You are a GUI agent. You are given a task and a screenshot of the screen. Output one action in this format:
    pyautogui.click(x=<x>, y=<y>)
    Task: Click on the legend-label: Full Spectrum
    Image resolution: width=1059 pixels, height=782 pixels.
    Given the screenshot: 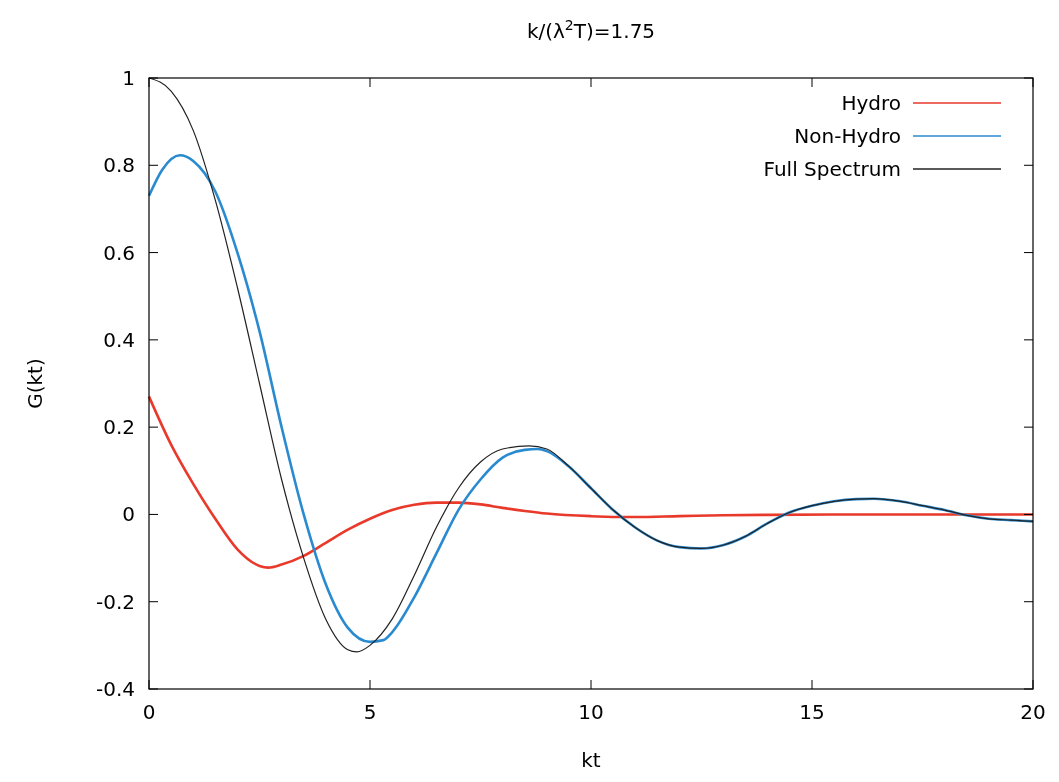 What is the action you would take?
    pyautogui.click(x=832, y=169)
    